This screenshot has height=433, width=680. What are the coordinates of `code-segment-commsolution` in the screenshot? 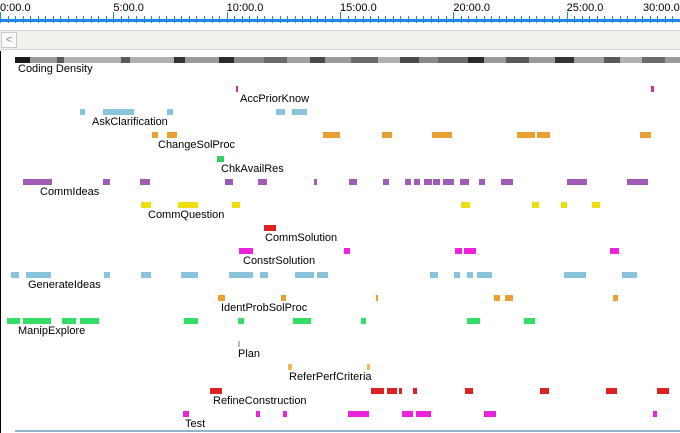 It's located at (270, 228).